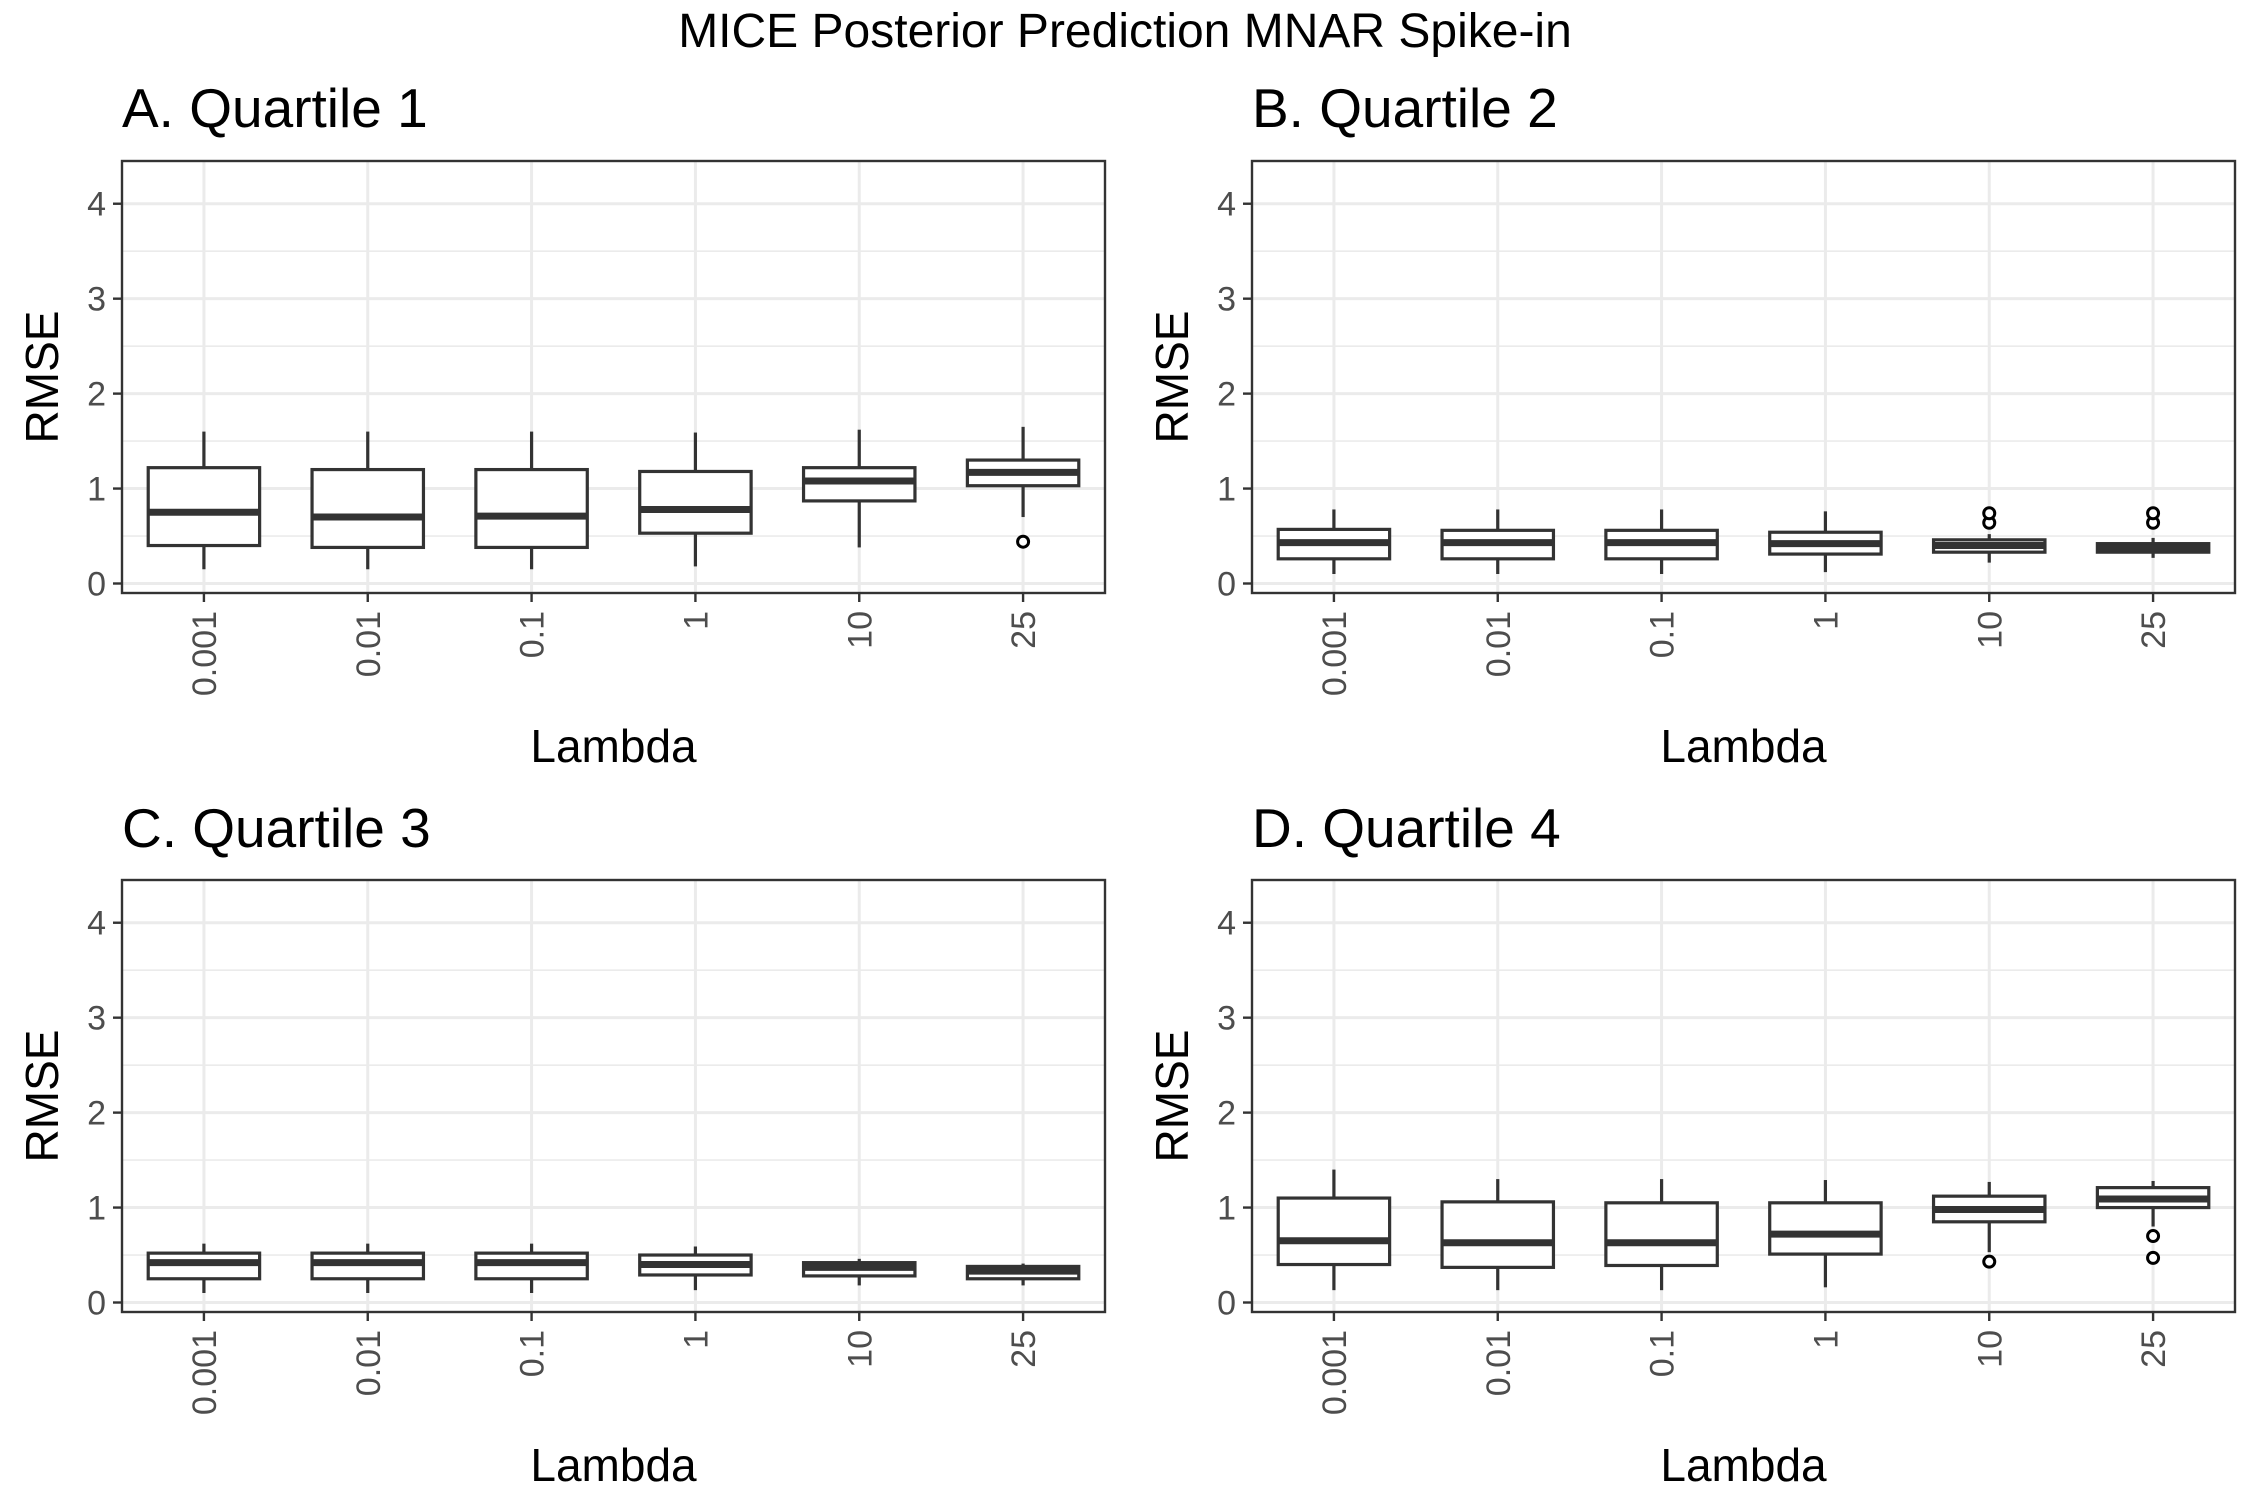  I want to click on panel-title: B. Quartile 2, so click(1405, 108).